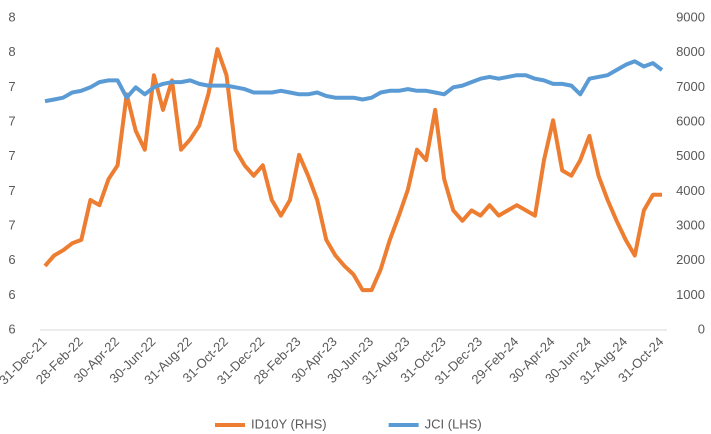 The image size is (711, 434). I want to click on y2-tick-label: 4000, so click(690, 190).